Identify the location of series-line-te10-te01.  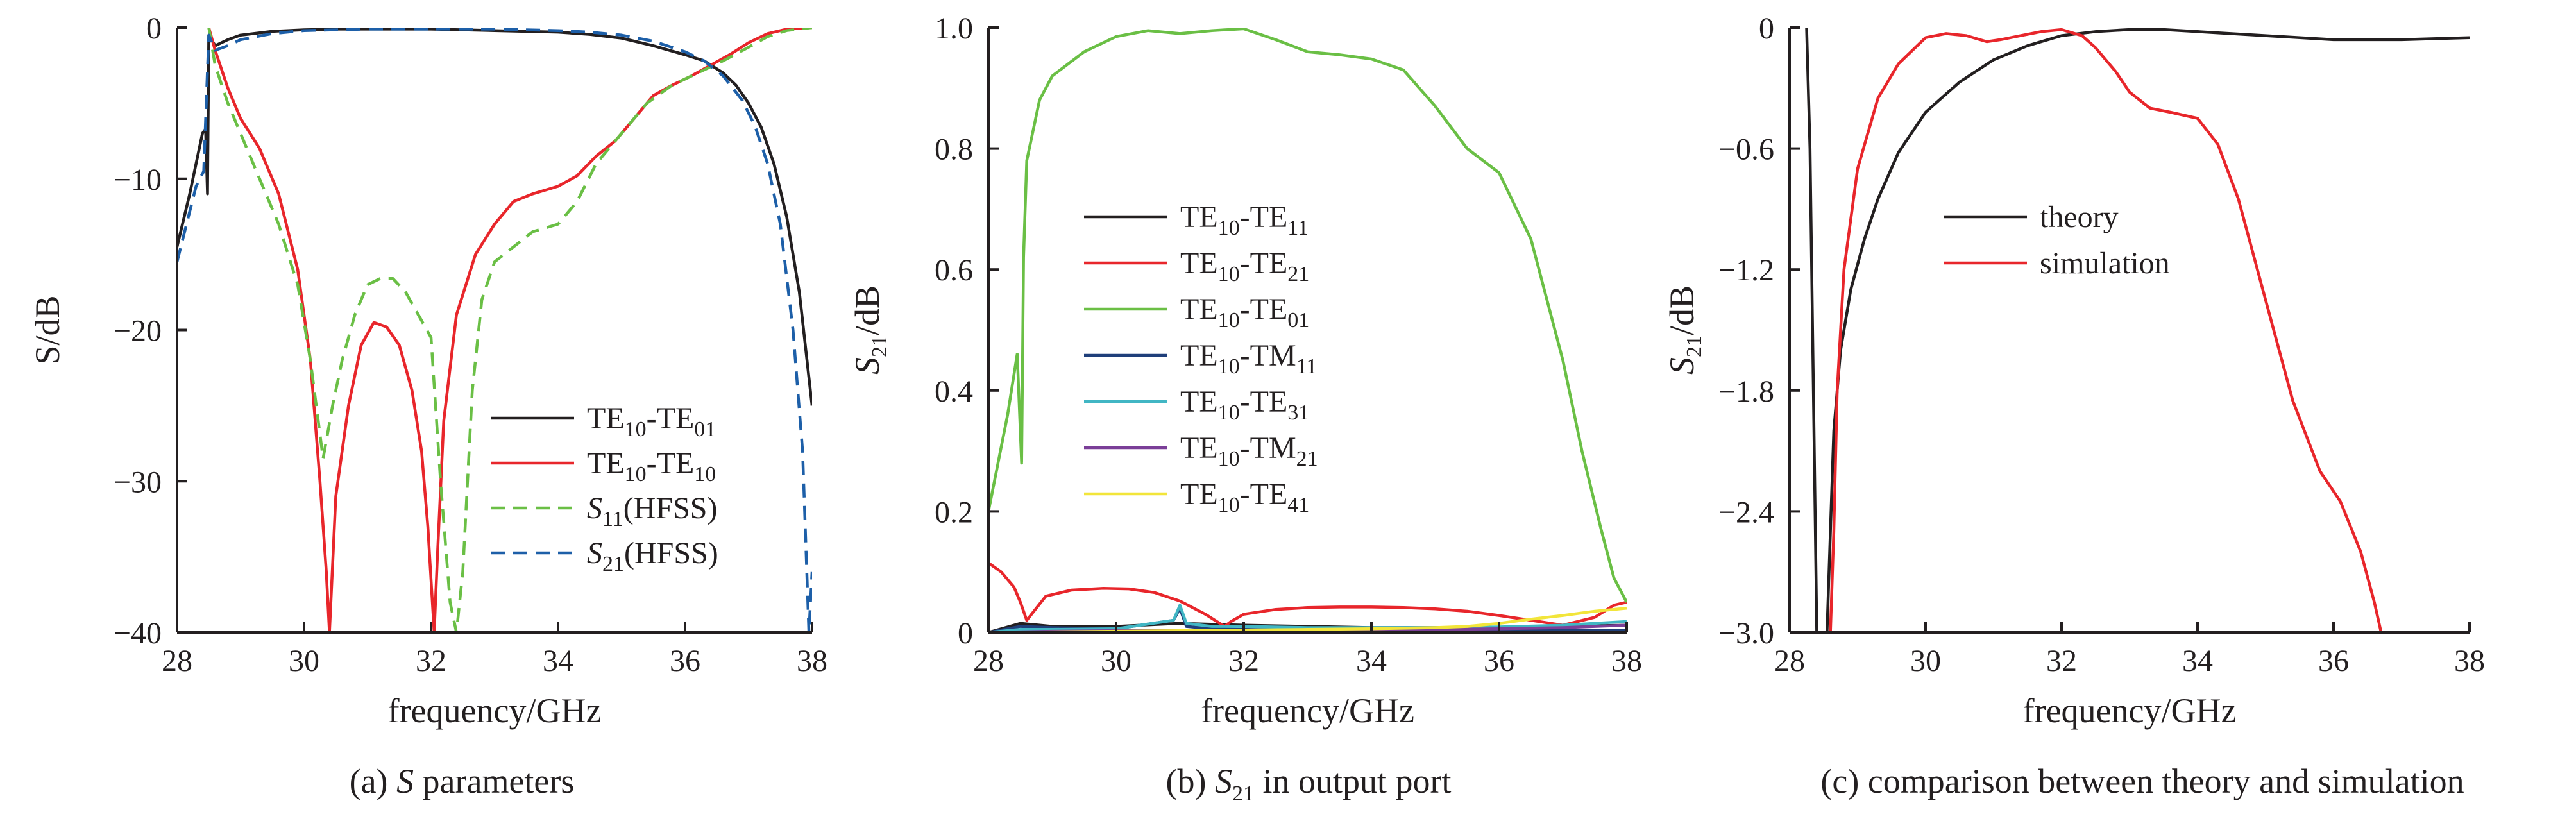
(494, 217).